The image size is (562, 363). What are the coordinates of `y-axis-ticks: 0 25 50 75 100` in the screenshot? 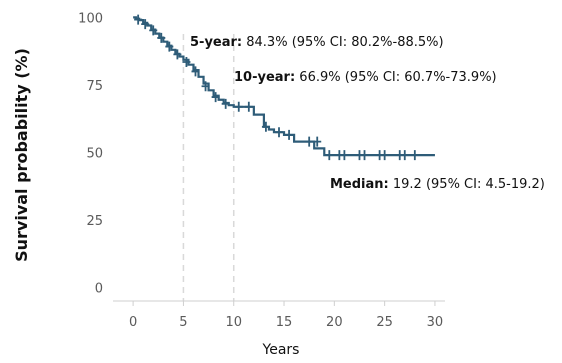 It's located at (90, 153).